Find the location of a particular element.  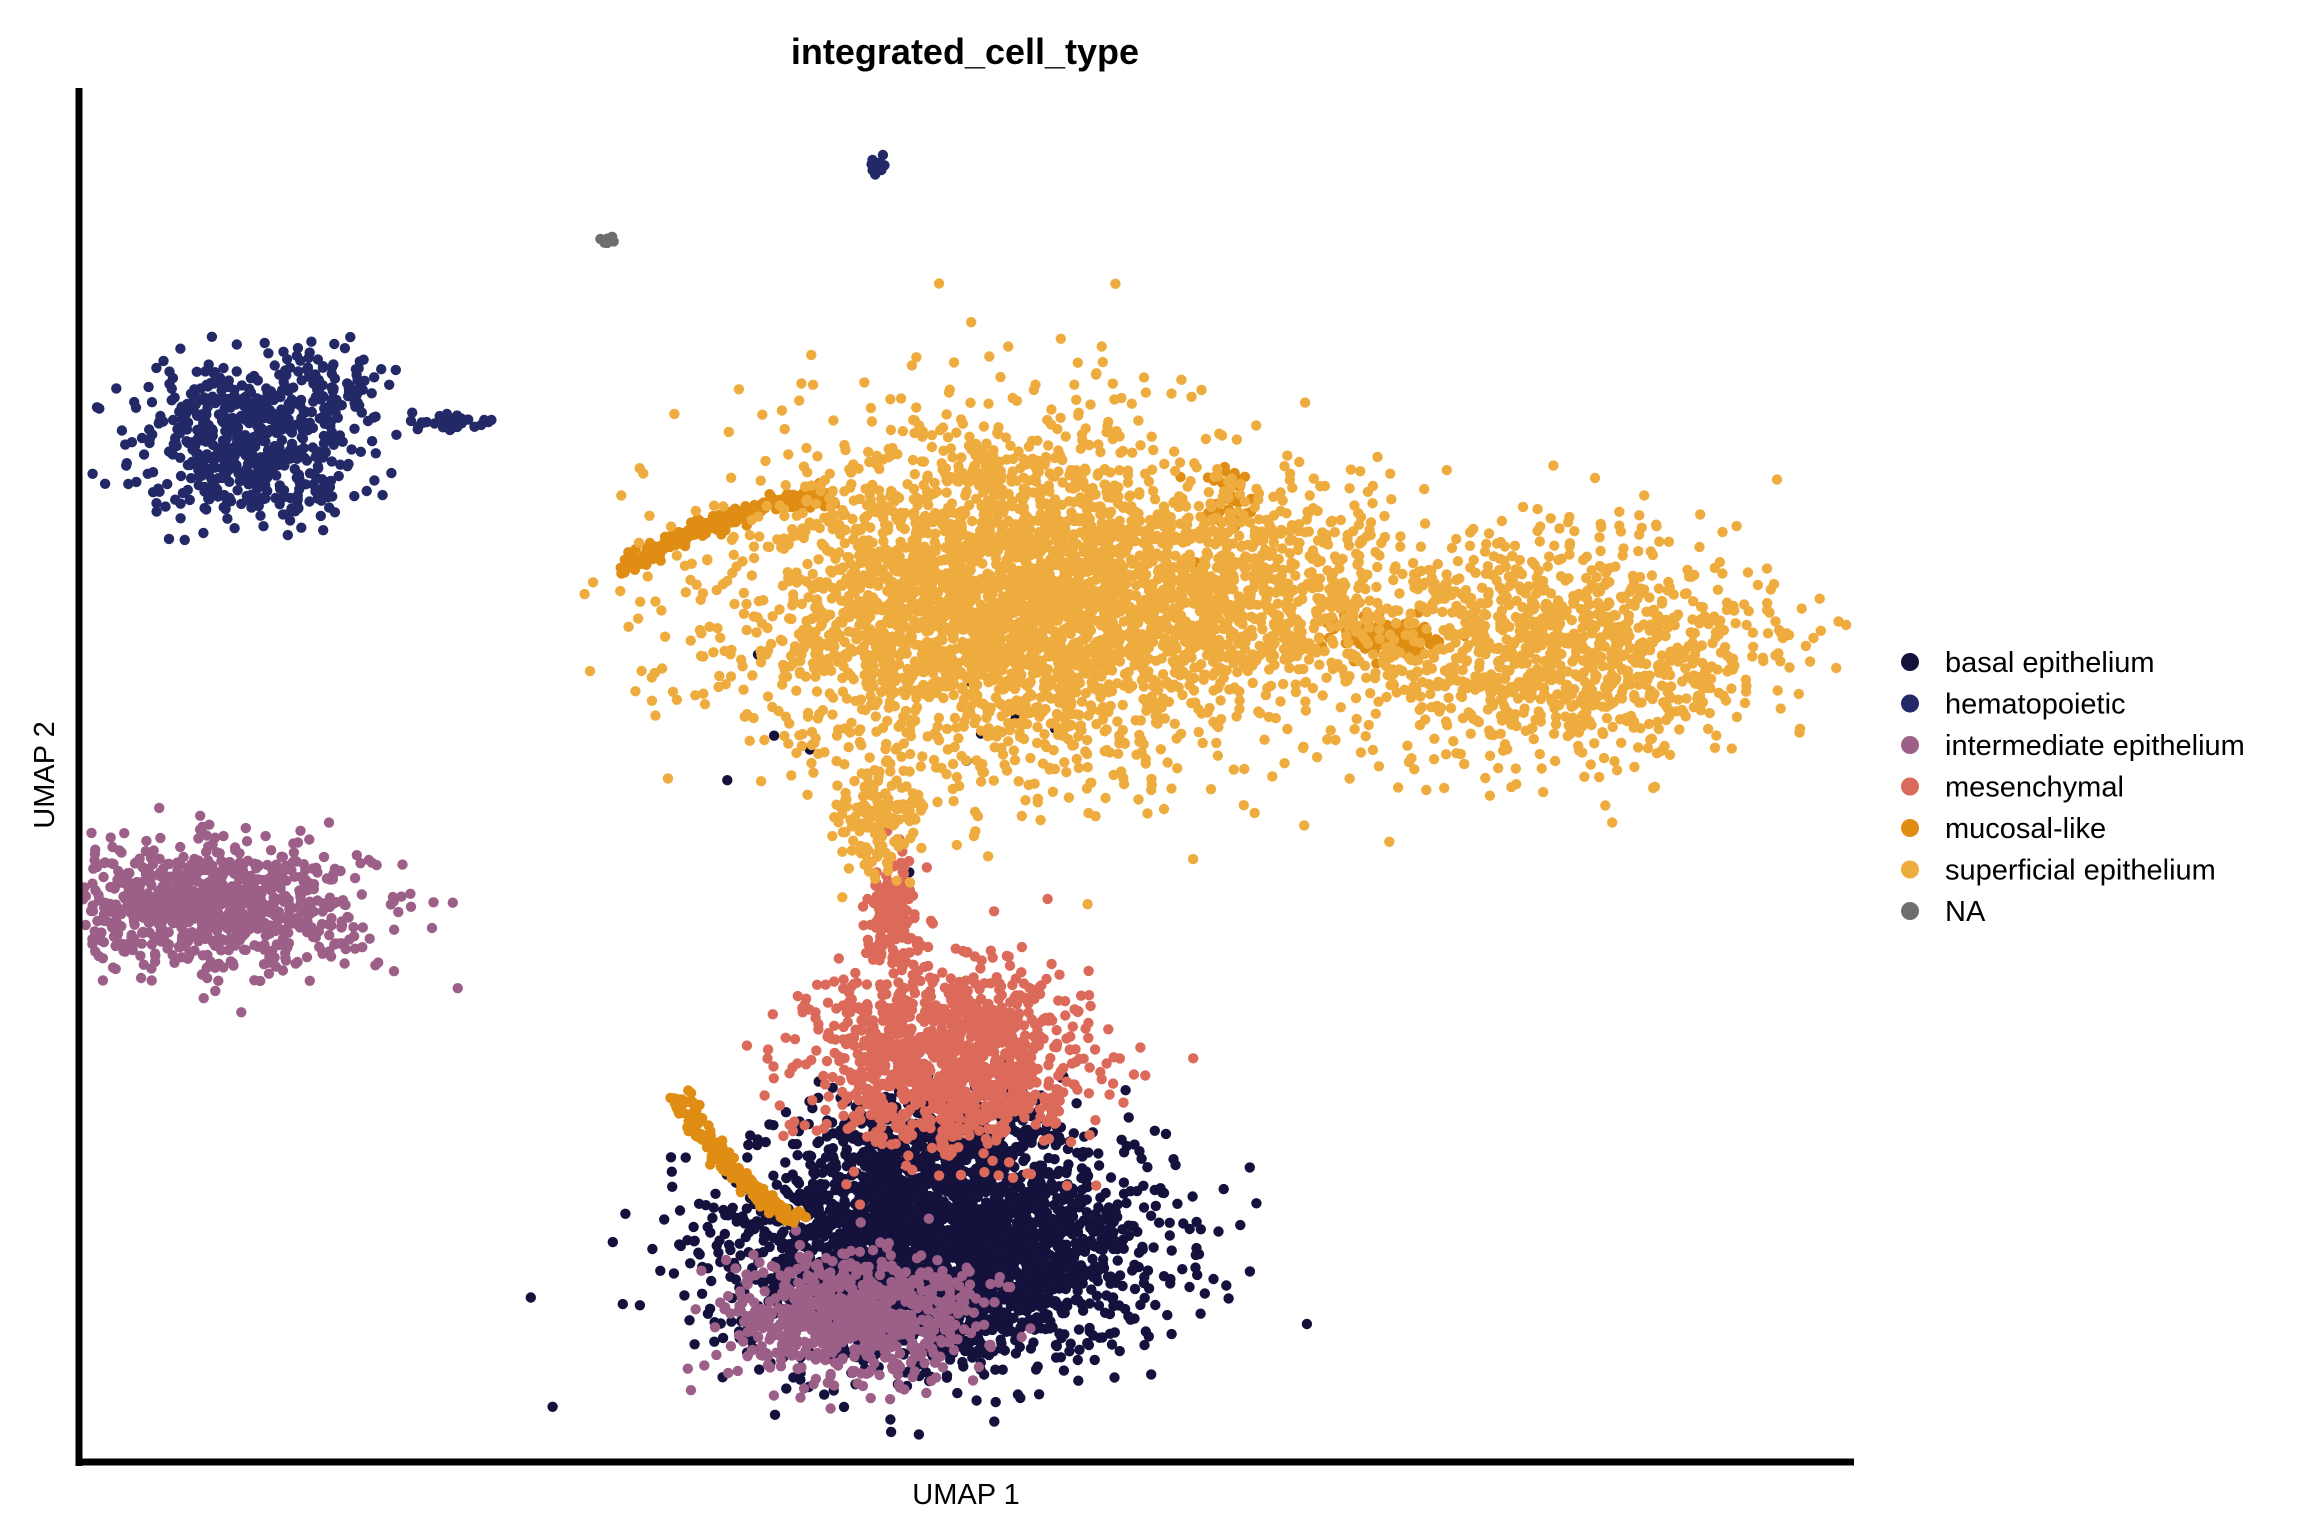

series-hematopoietic is located at coordinates (488, 347).